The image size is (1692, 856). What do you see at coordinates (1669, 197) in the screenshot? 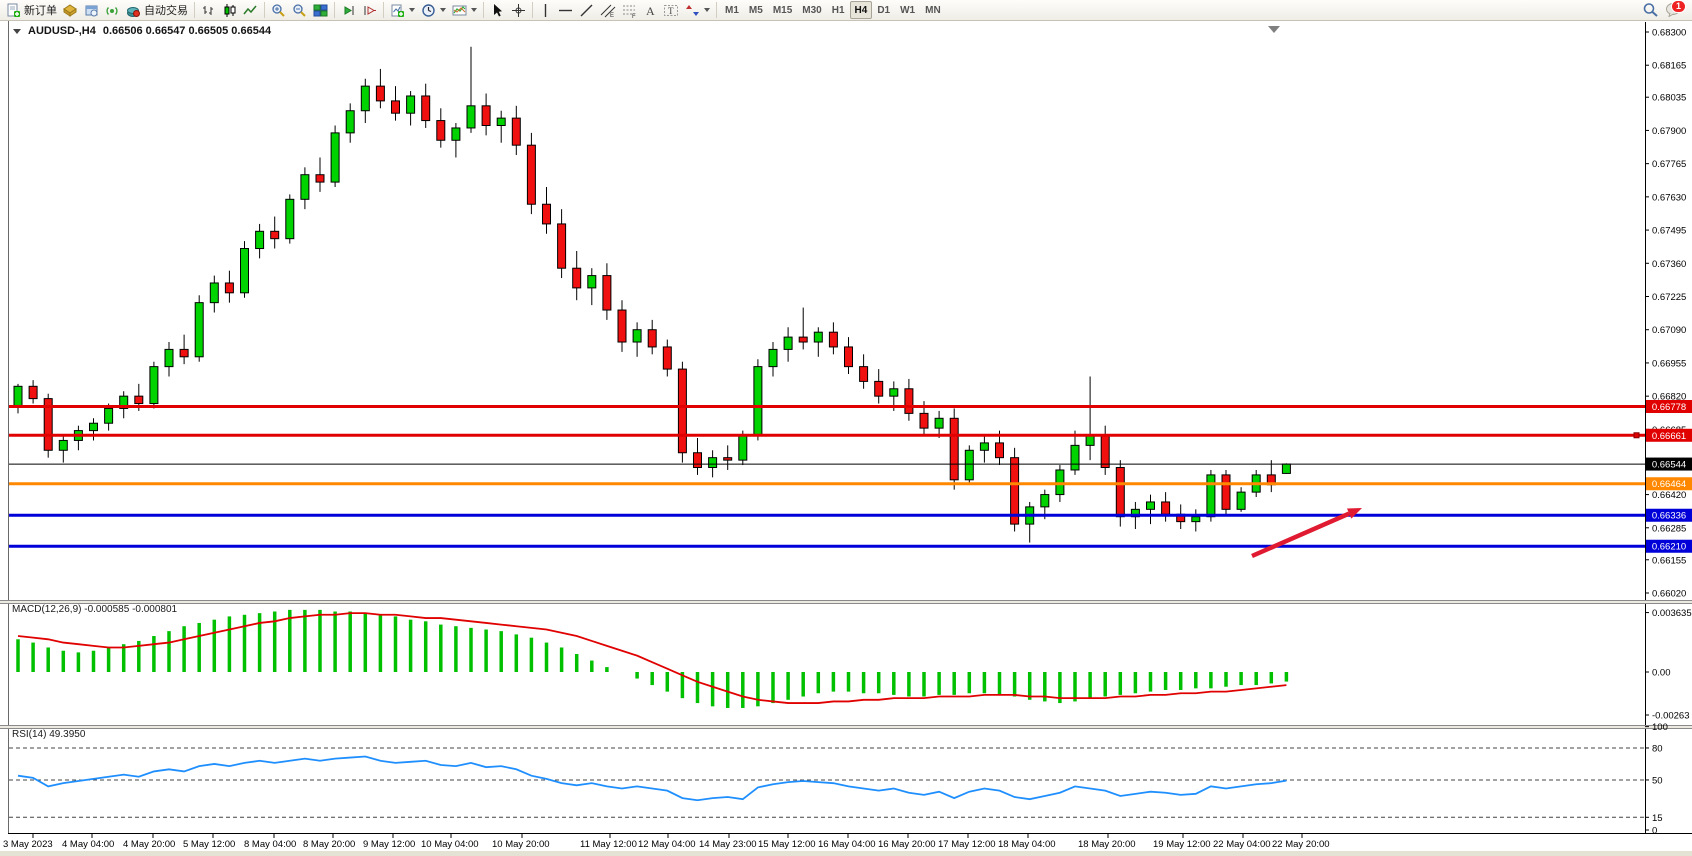
I see `svg-text: 0.67630` at bounding box center [1669, 197].